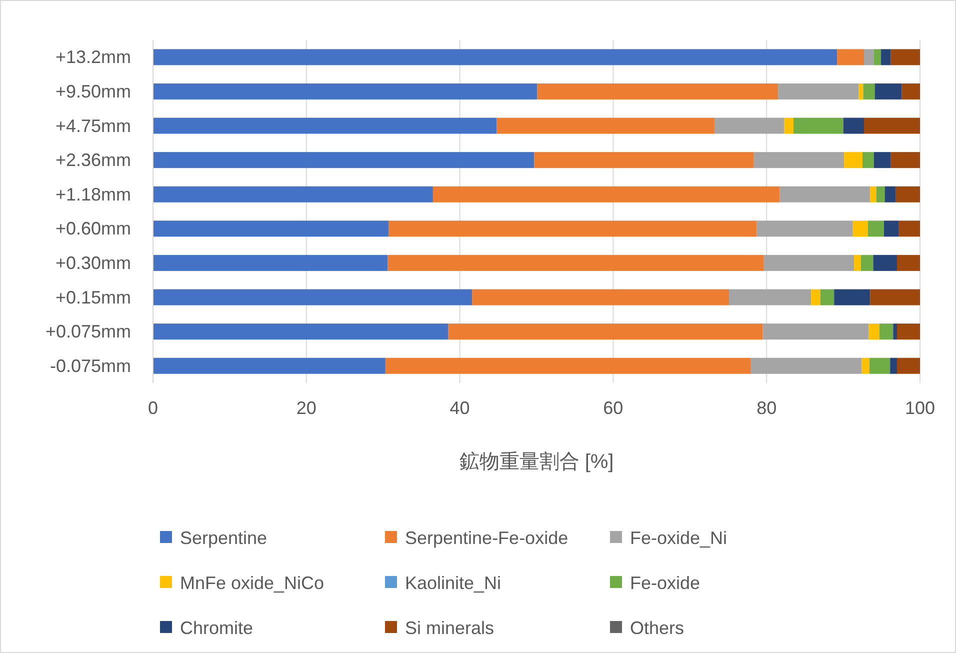  I want to click on legend-label: Kaolinite_Ni, so click(453, 583).